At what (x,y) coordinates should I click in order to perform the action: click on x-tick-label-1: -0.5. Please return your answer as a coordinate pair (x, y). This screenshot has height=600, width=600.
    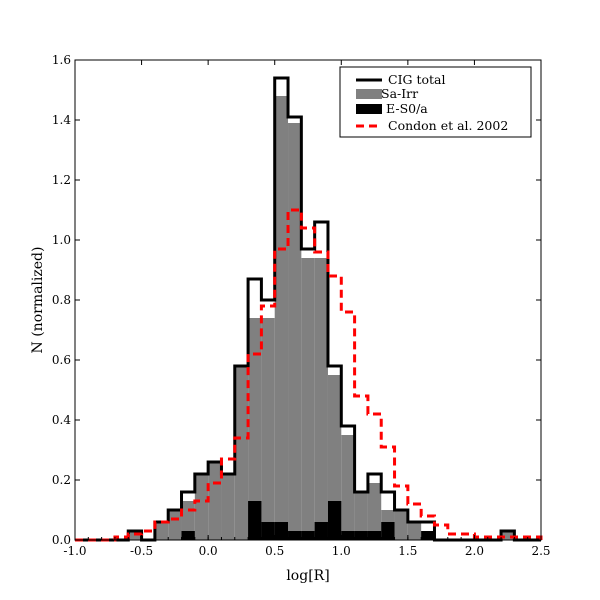
    Looking at the image, I should click on (141, 551).